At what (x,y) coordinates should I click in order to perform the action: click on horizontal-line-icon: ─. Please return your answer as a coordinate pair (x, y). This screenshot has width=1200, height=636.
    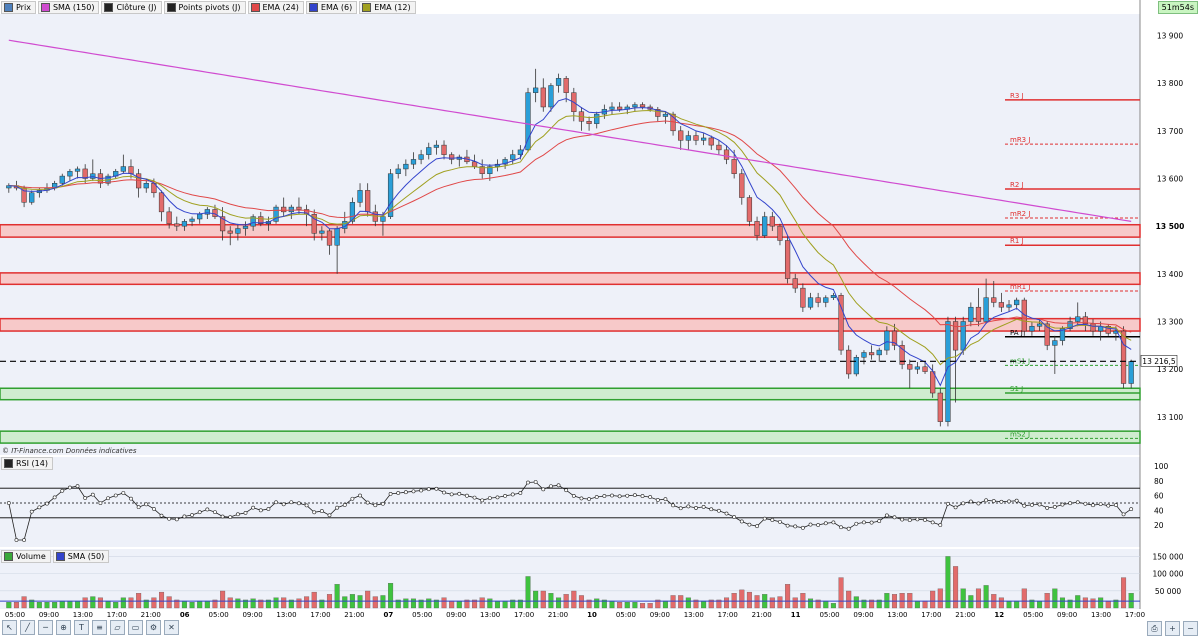
    Looking at the image, I should click on (45, 627).